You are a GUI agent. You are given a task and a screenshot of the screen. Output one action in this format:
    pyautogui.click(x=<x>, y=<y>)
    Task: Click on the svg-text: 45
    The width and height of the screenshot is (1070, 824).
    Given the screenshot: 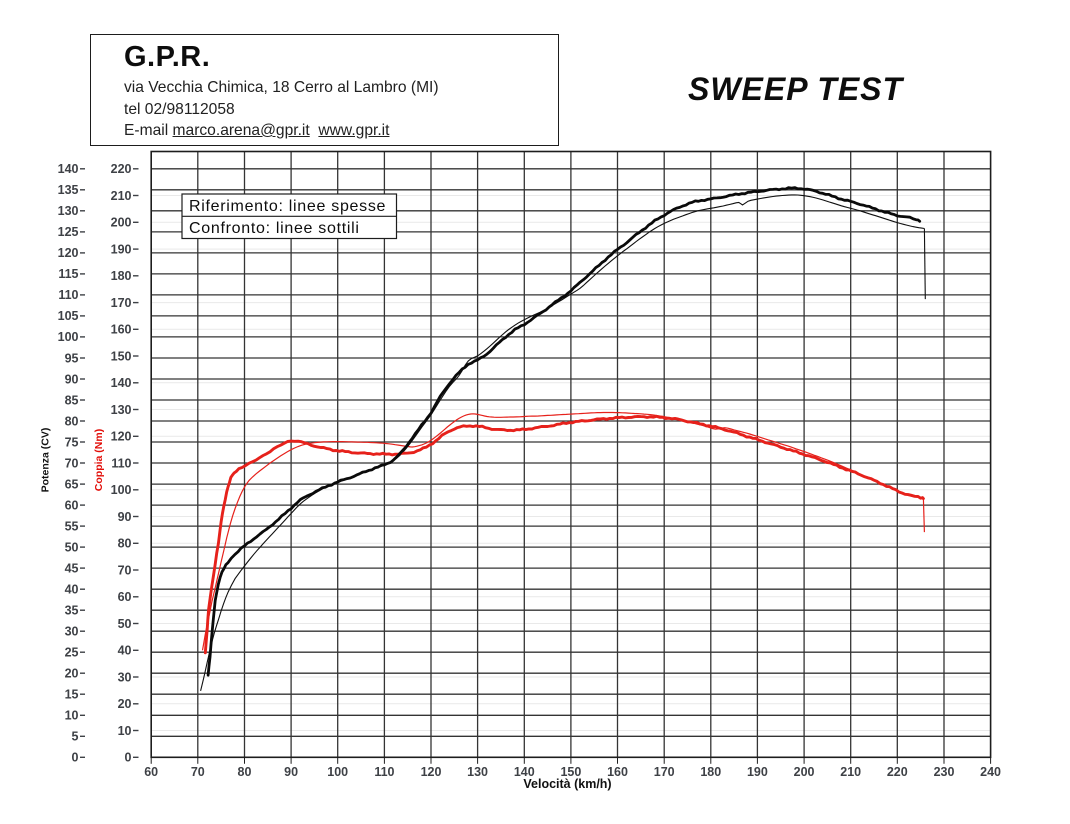 What is the action you would take?
    pyautogui.click(x=72, y=568)
    